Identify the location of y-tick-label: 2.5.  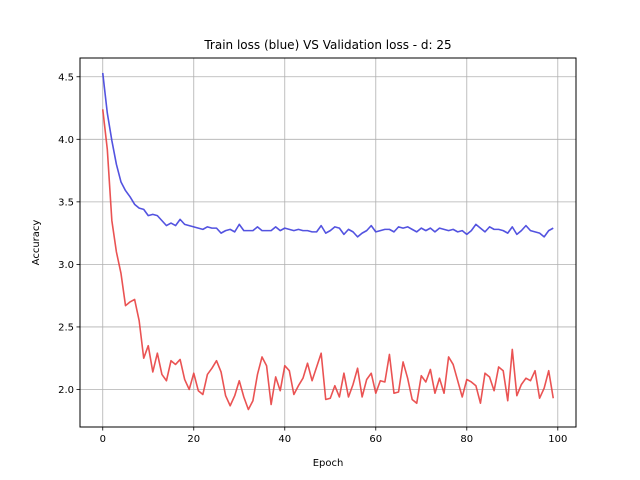
(66, 327).